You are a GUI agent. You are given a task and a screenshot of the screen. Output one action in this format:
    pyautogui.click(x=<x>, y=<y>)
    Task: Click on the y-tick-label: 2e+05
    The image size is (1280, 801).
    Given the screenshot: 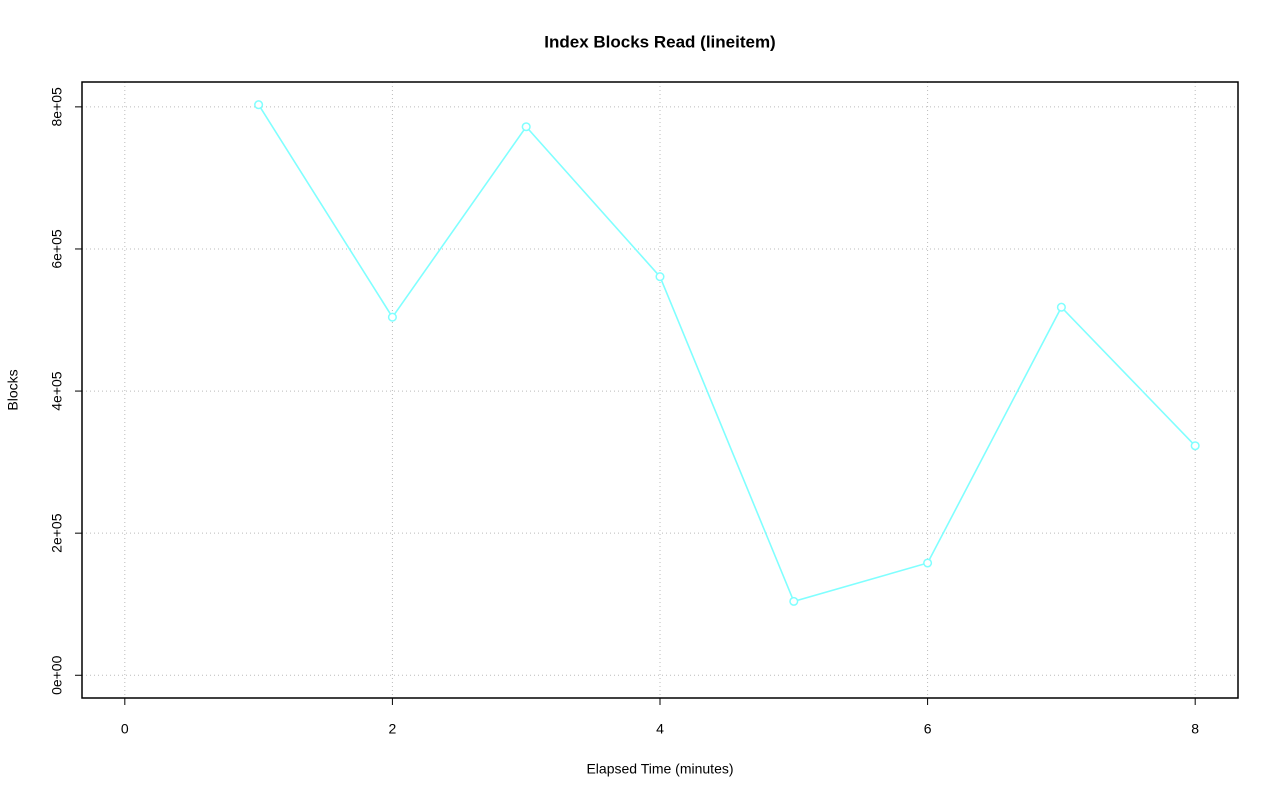 What is the action you would take?
    pyautogui.click(x=57, y=533)
    